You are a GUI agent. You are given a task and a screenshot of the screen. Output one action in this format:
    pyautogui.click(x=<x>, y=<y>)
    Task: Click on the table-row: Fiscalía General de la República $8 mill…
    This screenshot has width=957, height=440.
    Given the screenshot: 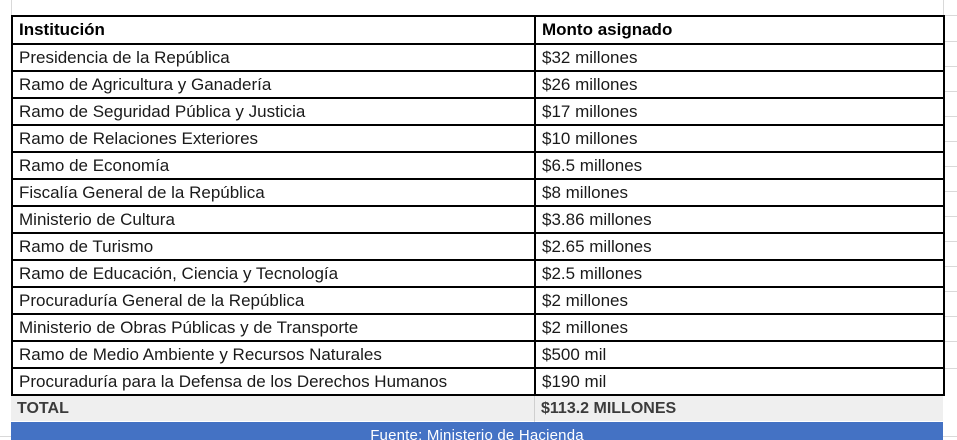 What is the action you would take?
    pyautogui.click(x=478, y=192)
    